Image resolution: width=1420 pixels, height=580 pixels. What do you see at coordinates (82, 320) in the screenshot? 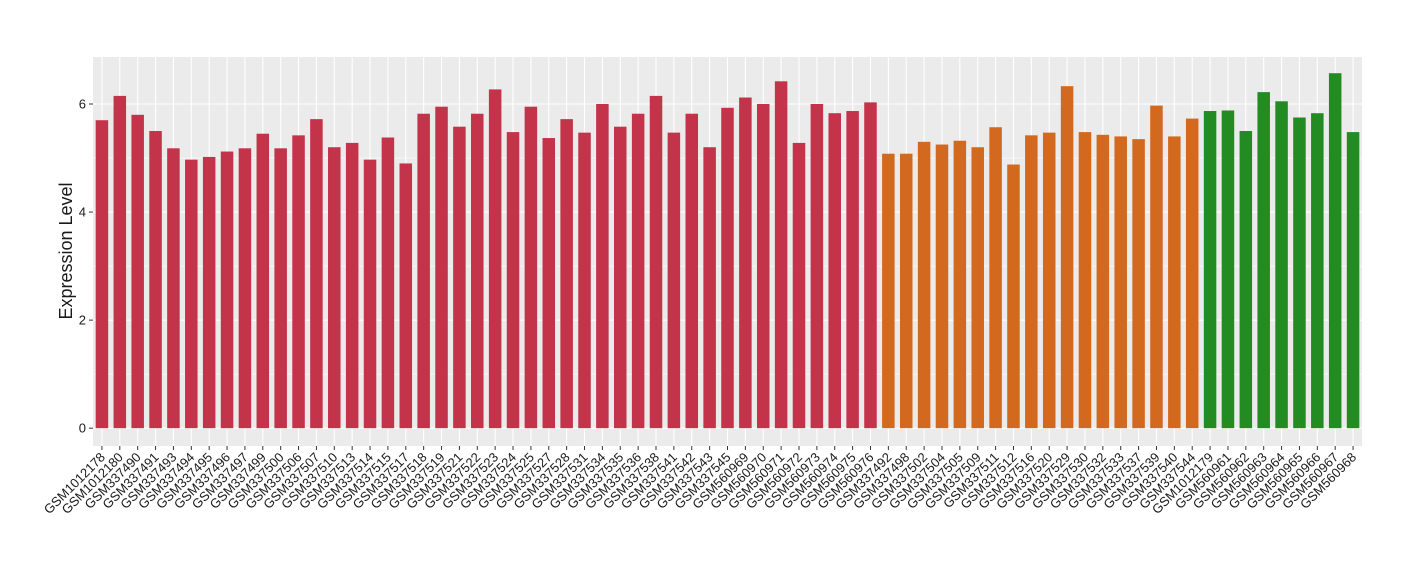
I see `y-tick-label: 2` at bounding box center [82, 320].